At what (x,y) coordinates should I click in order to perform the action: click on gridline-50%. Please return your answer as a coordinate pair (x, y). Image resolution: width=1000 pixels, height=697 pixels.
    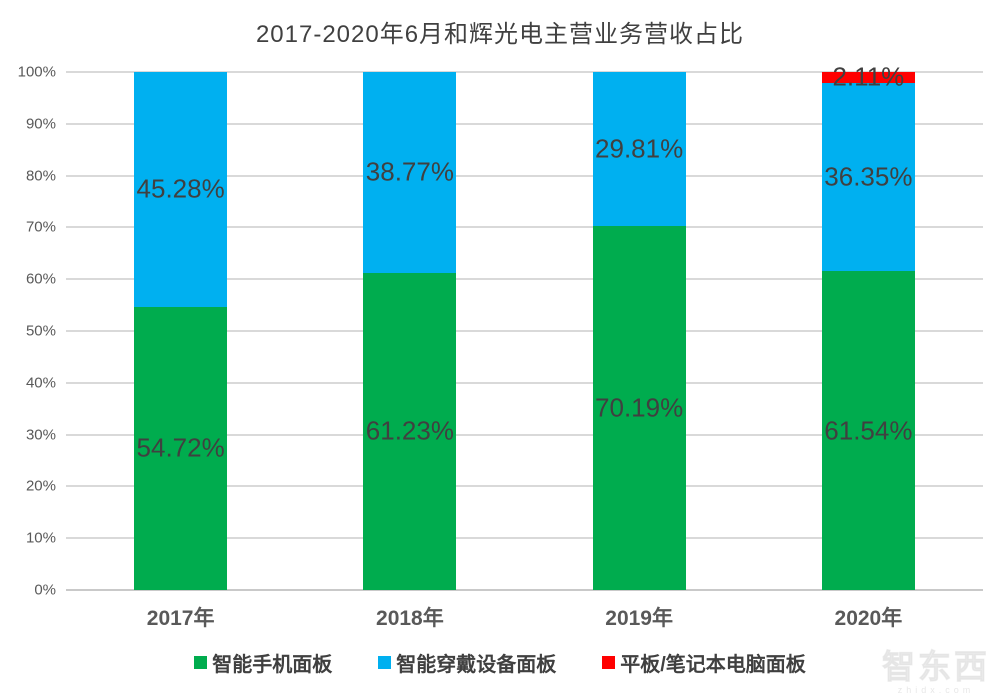
    Looking at the image, I should click on (524, 331).